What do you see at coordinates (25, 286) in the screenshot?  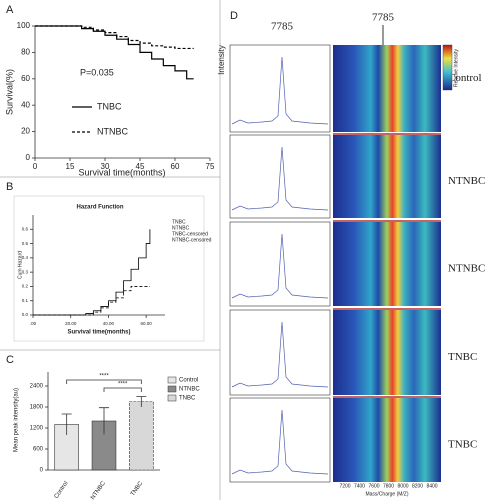 I see `y-tick-label: 0.2` at bounding box center [25, 286].